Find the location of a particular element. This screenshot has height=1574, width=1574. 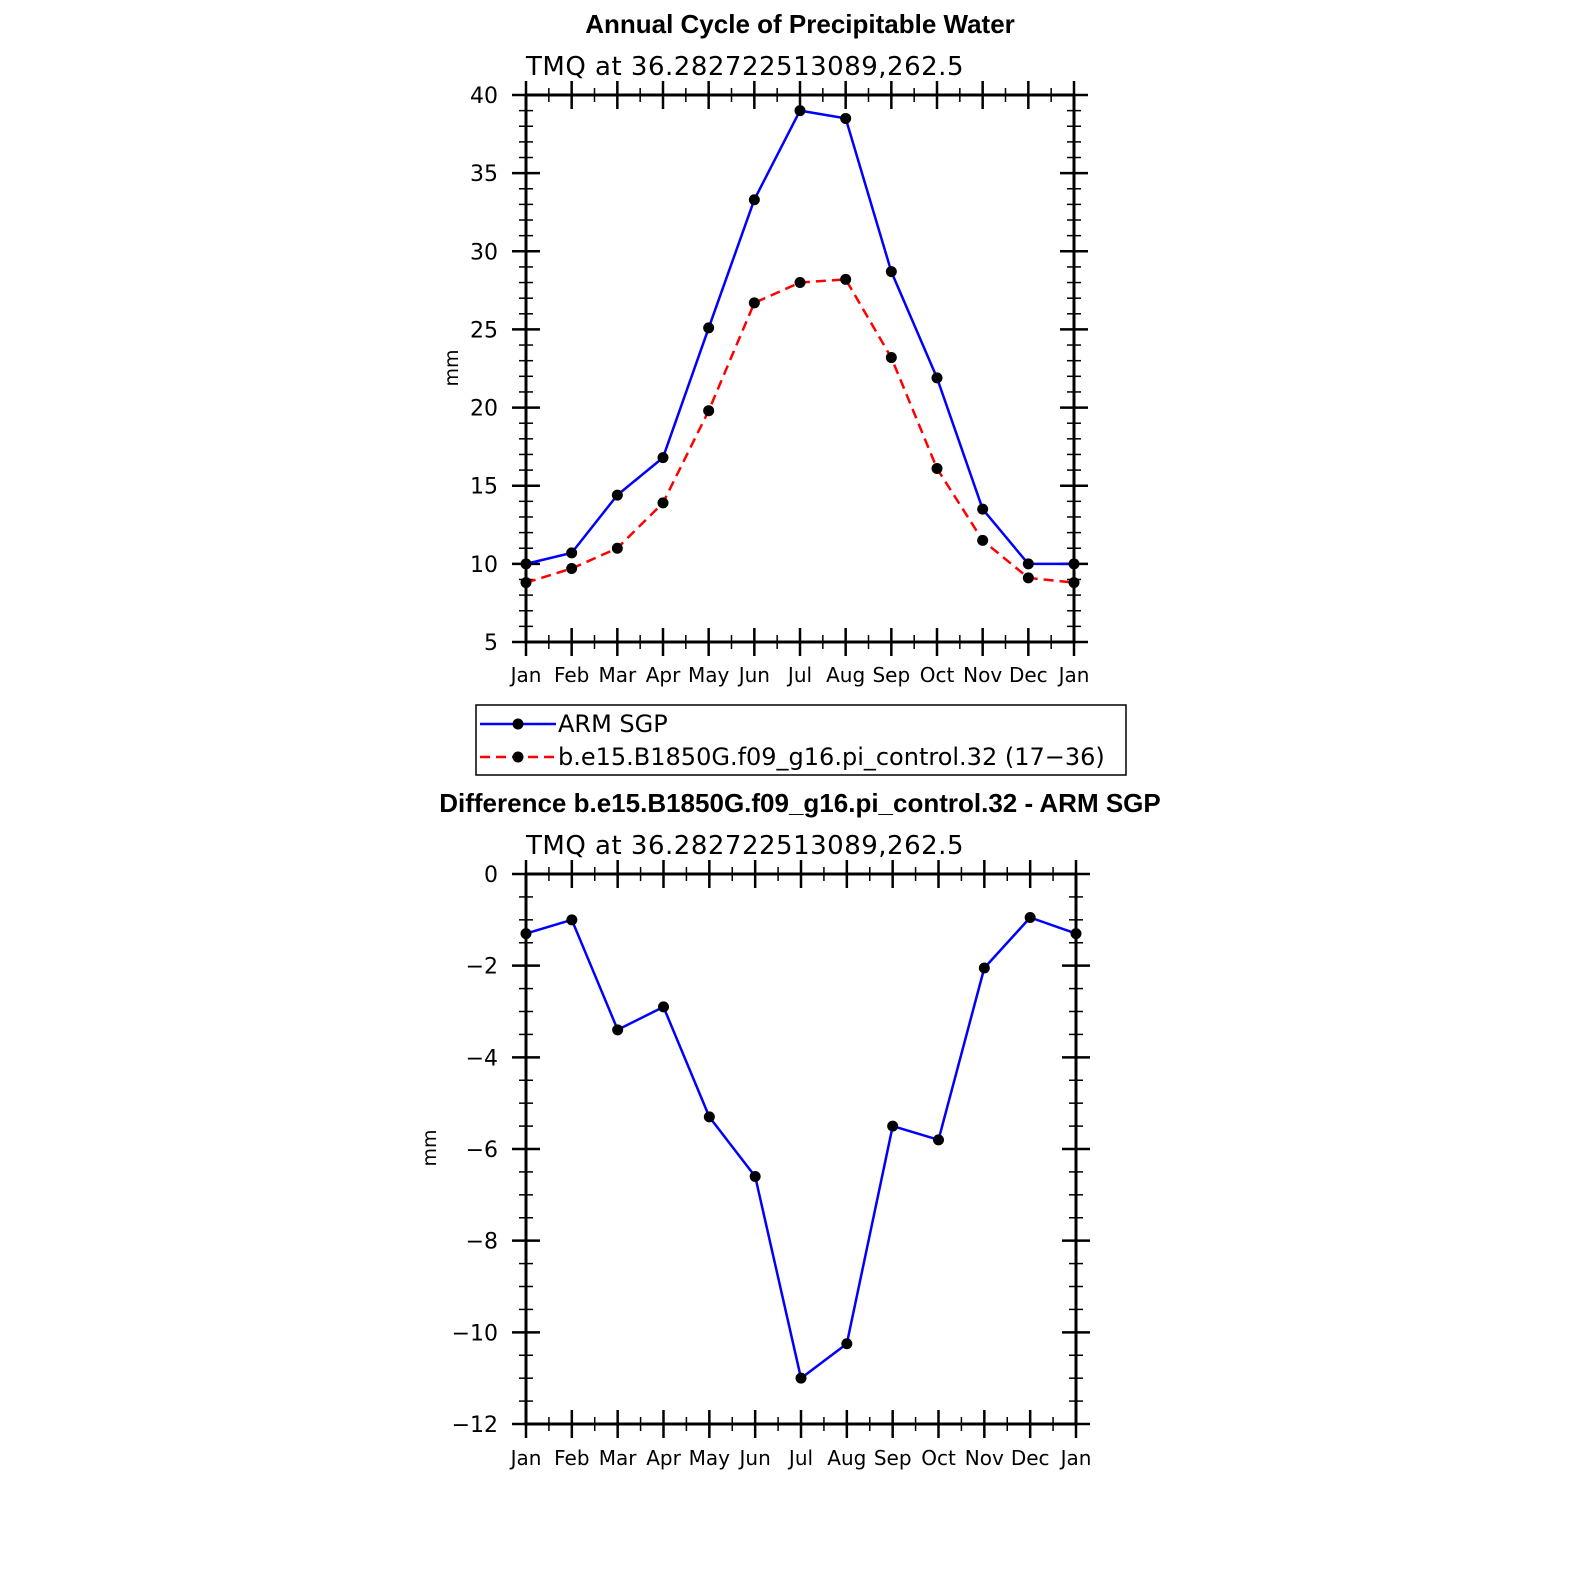

y-tick-label: 0 is located at coordinates (491, 875).